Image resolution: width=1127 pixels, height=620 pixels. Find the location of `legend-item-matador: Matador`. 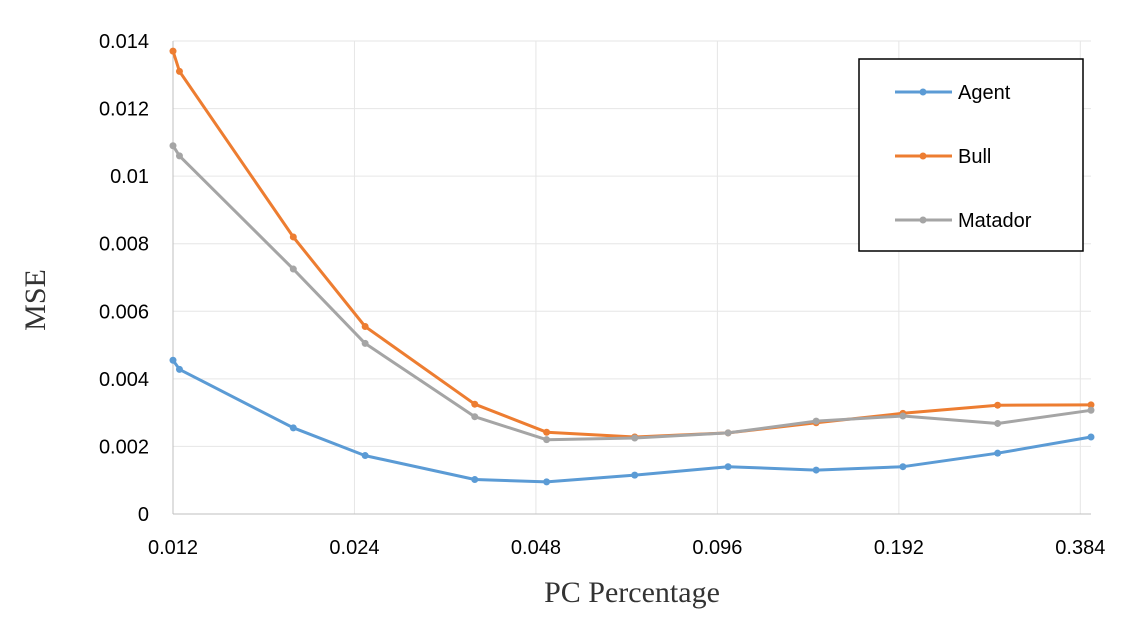

legend-item-matador: Matador is located at coordinates (963, 221).